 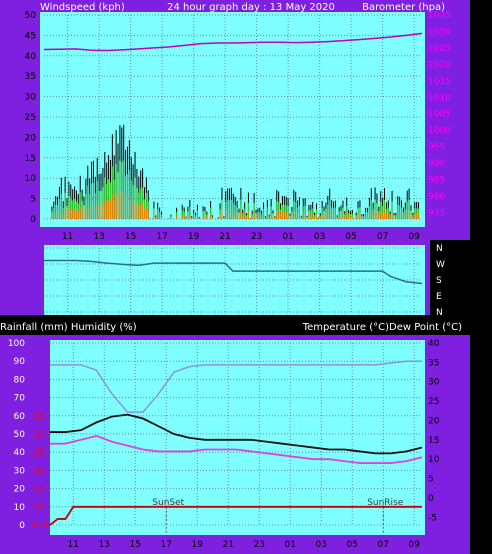 What do you see at coordinates (436, 181) in the screenshot?
I see `top-right-tick-label: 985` at bounding box center [436, 181].